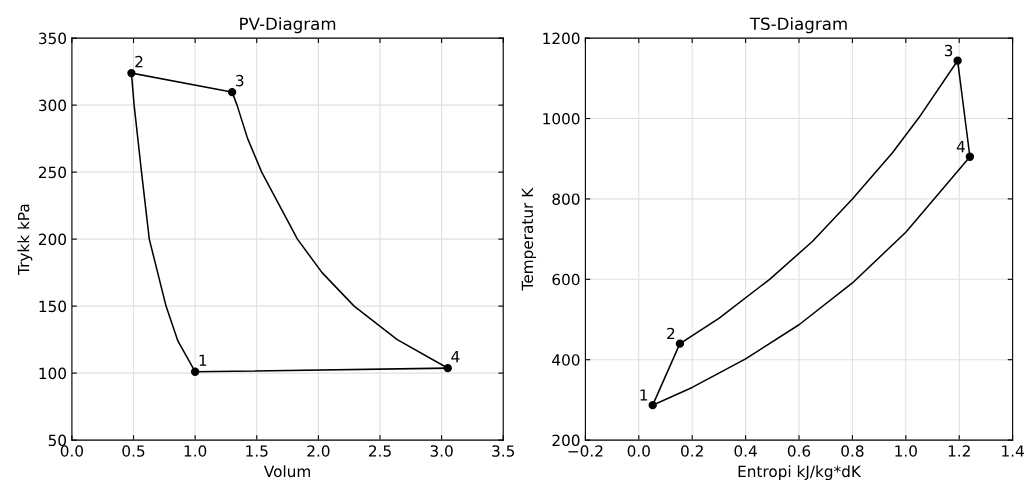  What do you see at coordinates (800, 473) in the screenshot?
I see `x-axis-title: Entropi kJ/kg*dK` at bounding box center [800, 473].